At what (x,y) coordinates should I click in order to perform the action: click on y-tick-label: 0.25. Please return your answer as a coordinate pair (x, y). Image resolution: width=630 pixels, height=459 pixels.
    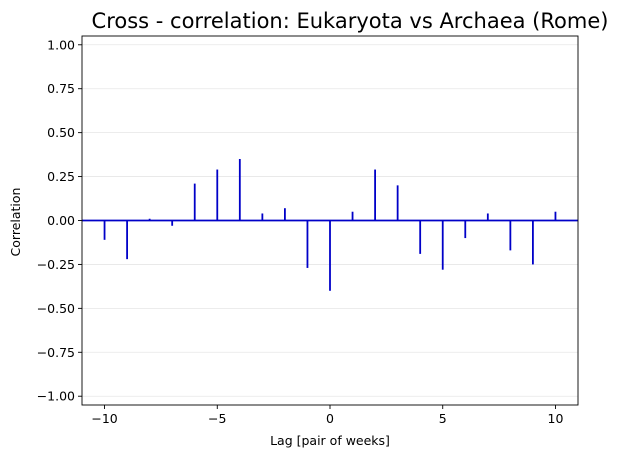
    Looking at the image, I should click on (61, 176).